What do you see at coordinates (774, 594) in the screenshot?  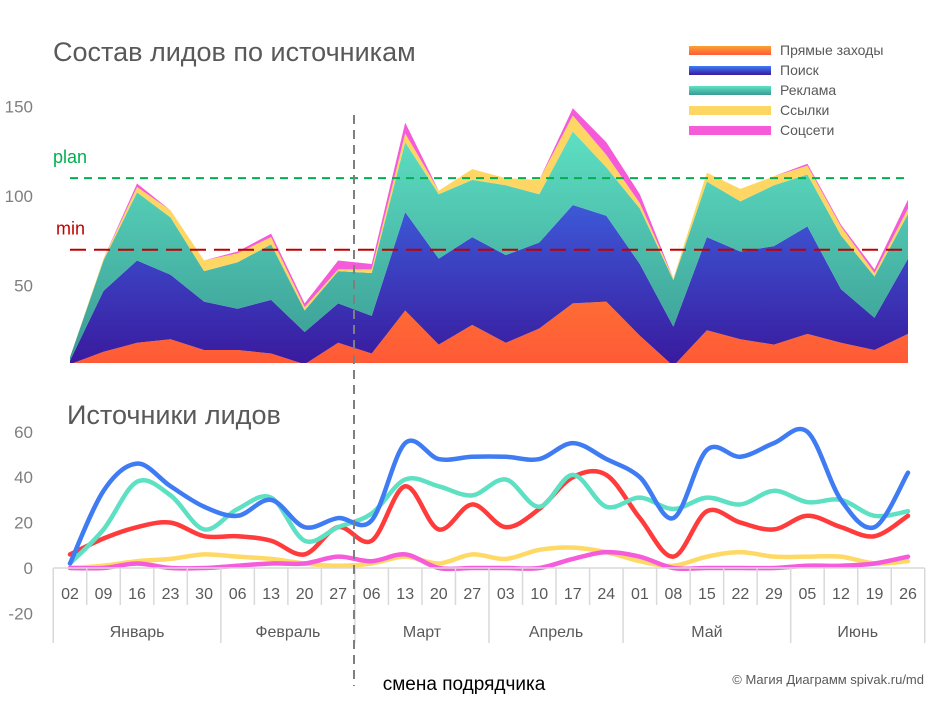 I see `x-tick-label: 29` at bounding box center [774, 594].